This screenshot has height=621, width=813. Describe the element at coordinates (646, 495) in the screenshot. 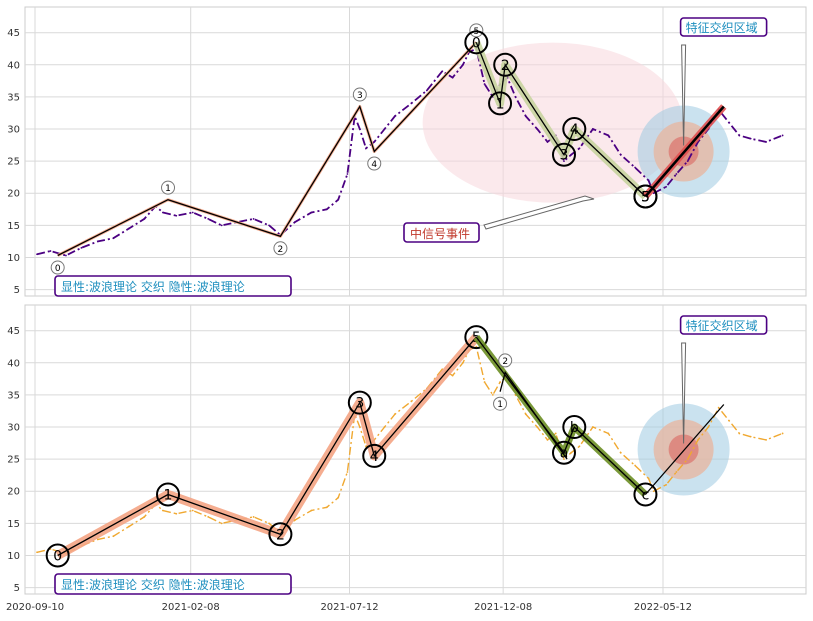

I see `wave-marker-label: c` at that location.